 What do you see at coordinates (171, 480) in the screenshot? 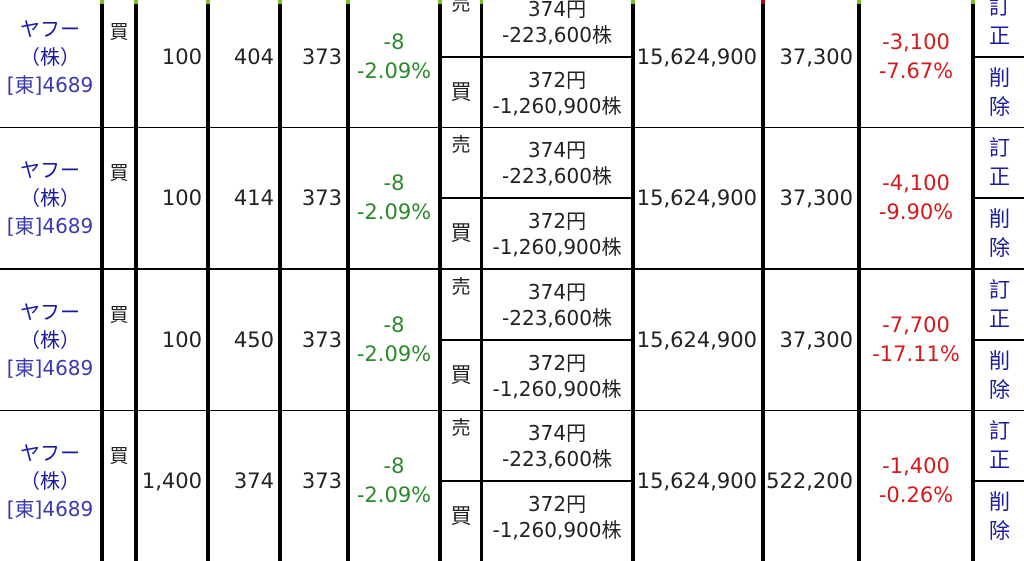
I see `quantity-value: 1,400` at bounding box center [171, 480].